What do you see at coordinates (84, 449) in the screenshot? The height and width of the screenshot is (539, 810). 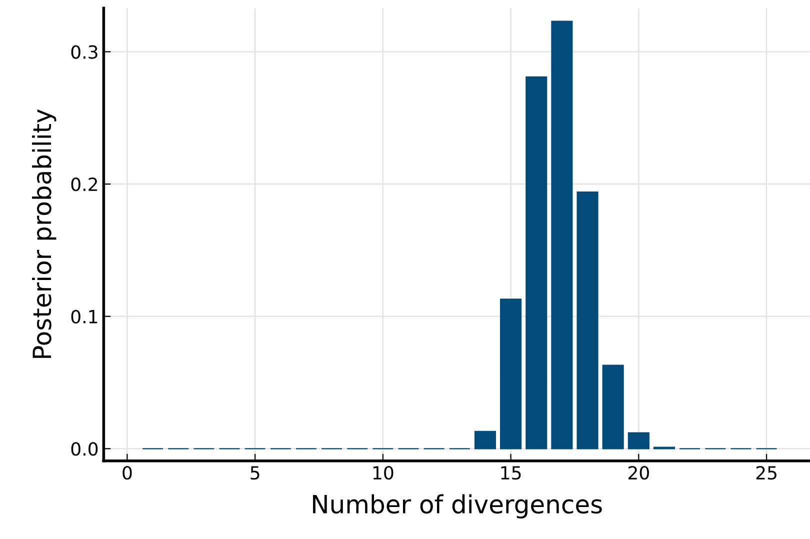 I see `y-tick-label: 0.0` at bounding box center [84, 449].